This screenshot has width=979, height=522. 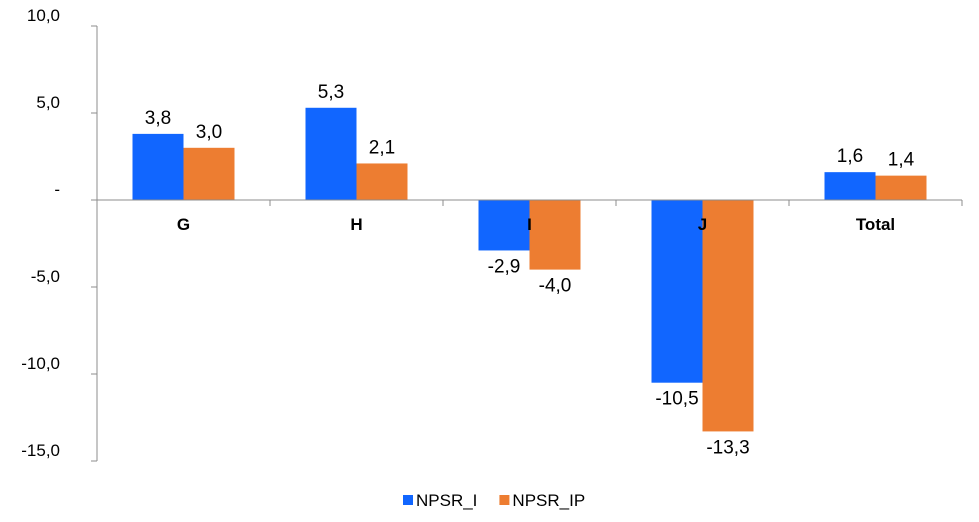 I want to click on category-labels: G H I J Total, so click(x=536, y=224).